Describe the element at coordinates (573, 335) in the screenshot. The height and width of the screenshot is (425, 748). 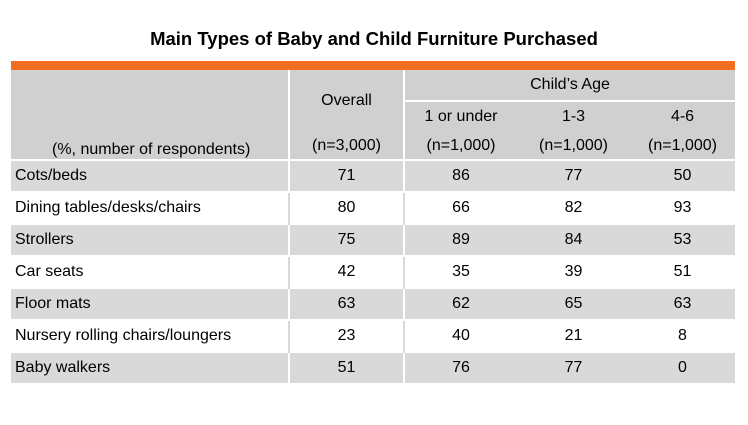
I see `cell-age: 21` at that location.